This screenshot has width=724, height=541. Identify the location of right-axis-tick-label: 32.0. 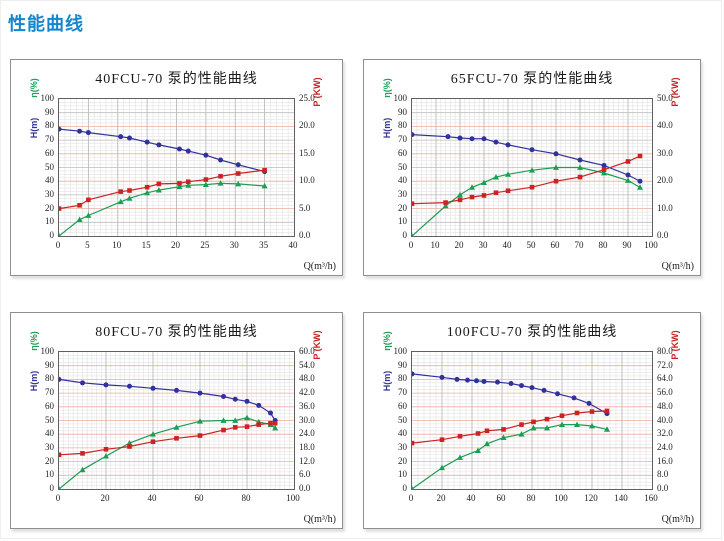
(665, 433).